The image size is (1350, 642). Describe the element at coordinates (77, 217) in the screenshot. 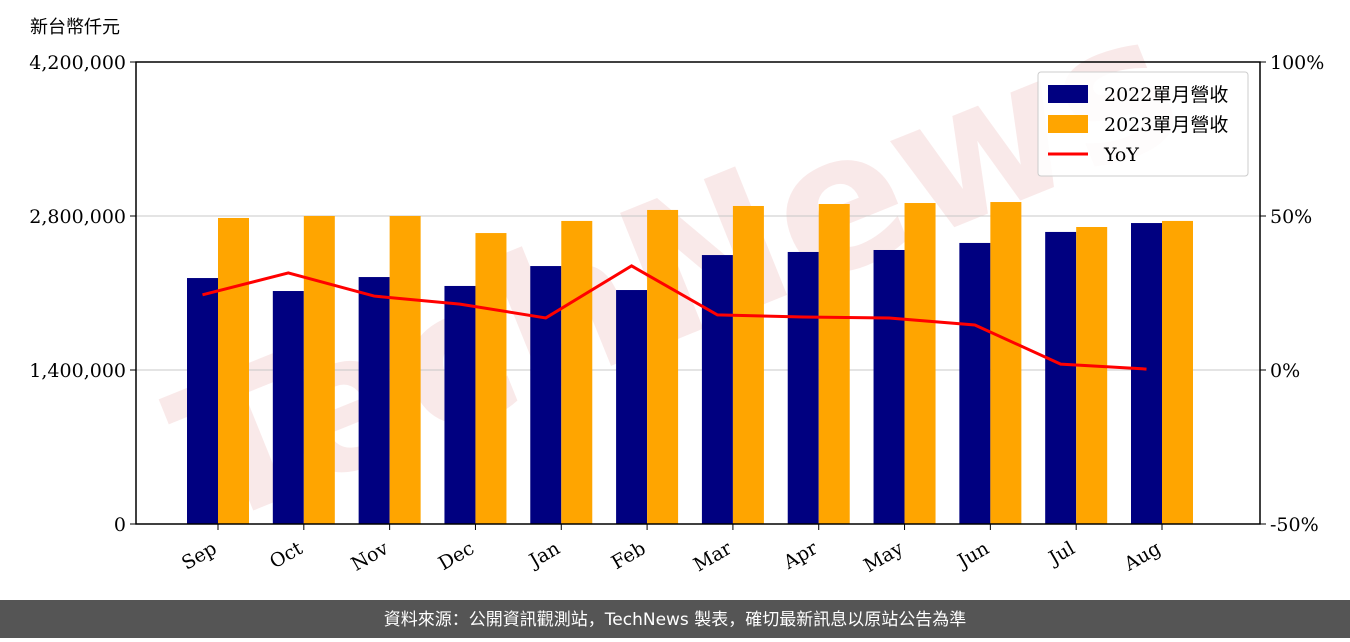

I see `y-tick-label: 2,800,000` at that location.